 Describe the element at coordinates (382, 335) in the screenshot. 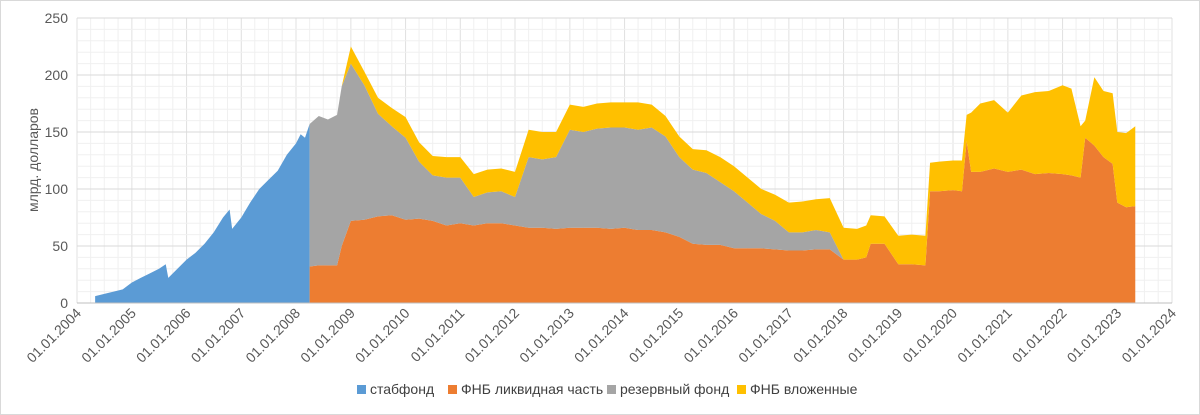

I see `x-tick-label: 01.01.2010` at that location.